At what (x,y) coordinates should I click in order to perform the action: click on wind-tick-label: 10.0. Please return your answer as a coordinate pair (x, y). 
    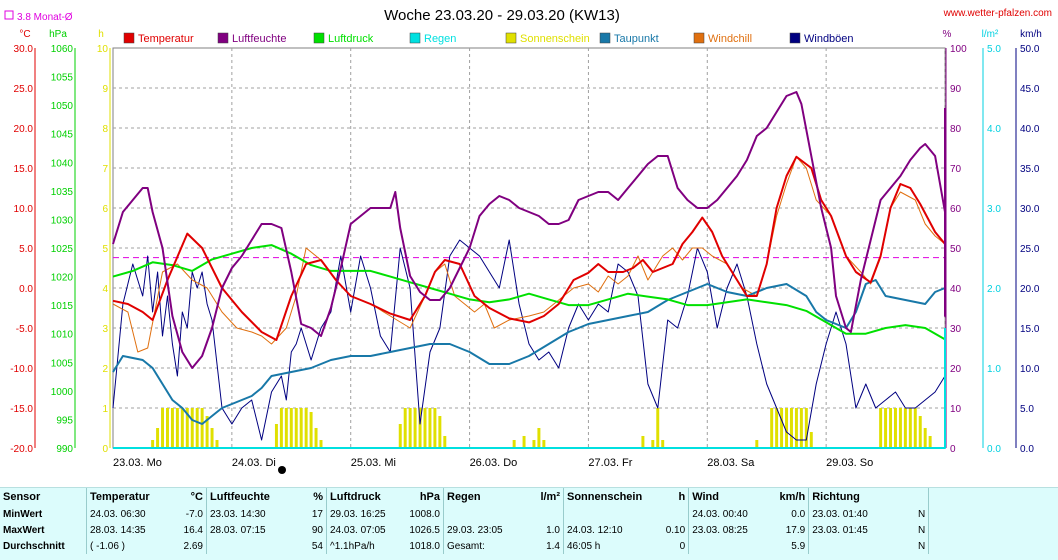
    Looking at the image, I should click on (1030, 369).